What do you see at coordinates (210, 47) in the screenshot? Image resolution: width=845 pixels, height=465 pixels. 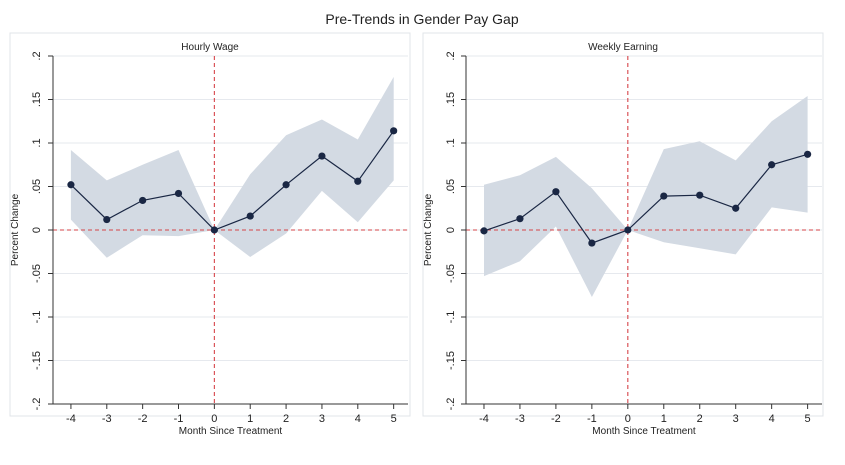 I see `panel-title: Hourly Wage` at bounding box center [210, 47].